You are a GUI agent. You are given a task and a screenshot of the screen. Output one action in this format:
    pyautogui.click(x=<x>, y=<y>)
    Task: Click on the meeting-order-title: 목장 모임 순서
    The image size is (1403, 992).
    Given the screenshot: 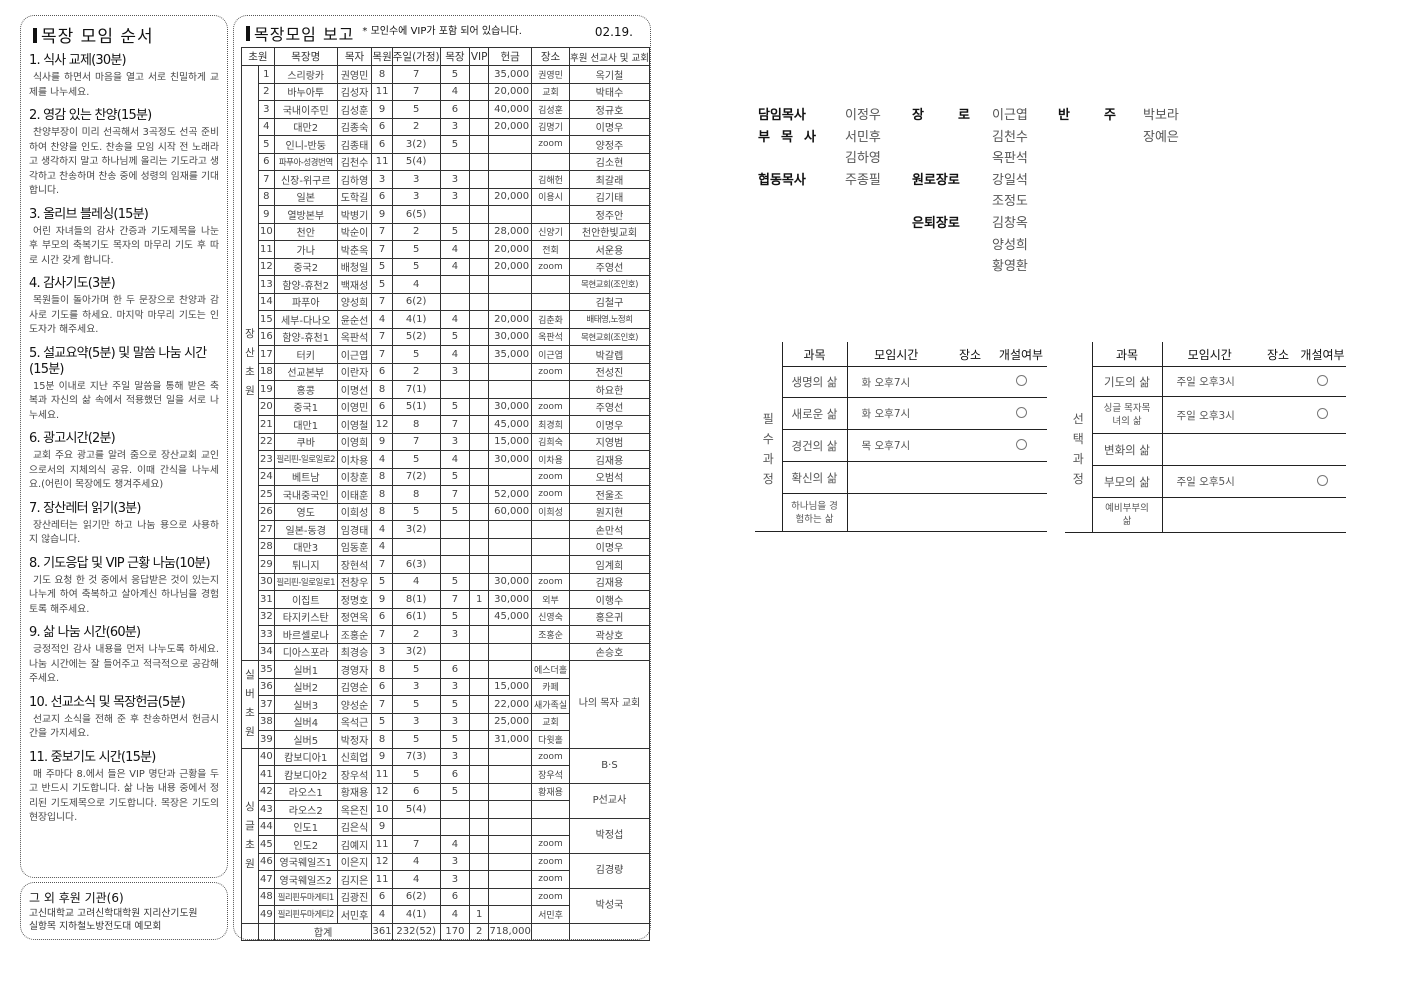 What is the action you would take?
    pyautogui.click(x=126, y=34)
    